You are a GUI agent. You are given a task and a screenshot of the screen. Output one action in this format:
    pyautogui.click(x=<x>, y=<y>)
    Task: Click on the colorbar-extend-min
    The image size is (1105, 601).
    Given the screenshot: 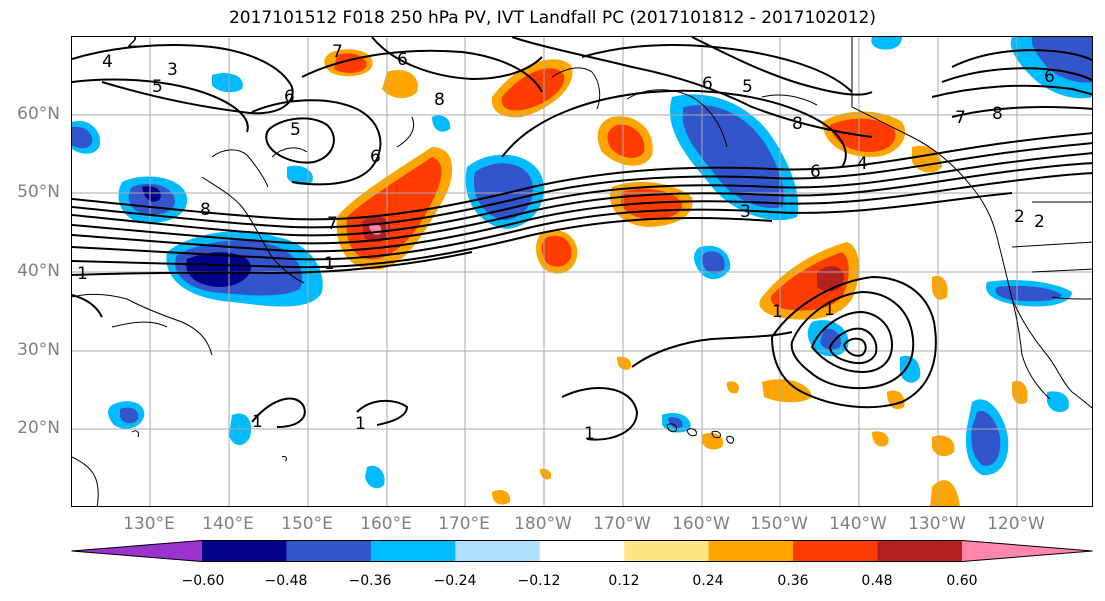 What is the action you would take?
    pyautogui.click(x=136, y=551)
    